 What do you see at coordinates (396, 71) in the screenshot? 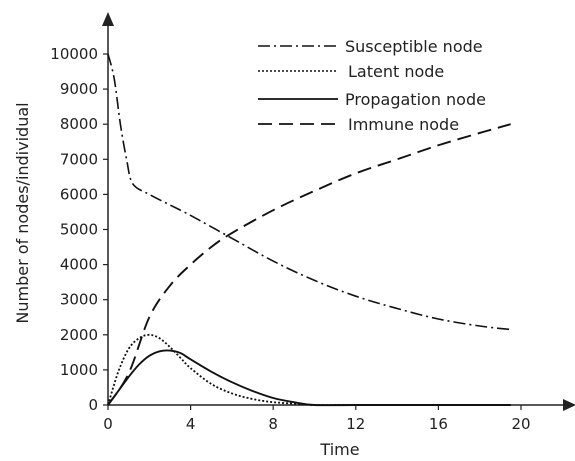
I see `legend-label-latent: Latent node` at bounding box center [396, 71].